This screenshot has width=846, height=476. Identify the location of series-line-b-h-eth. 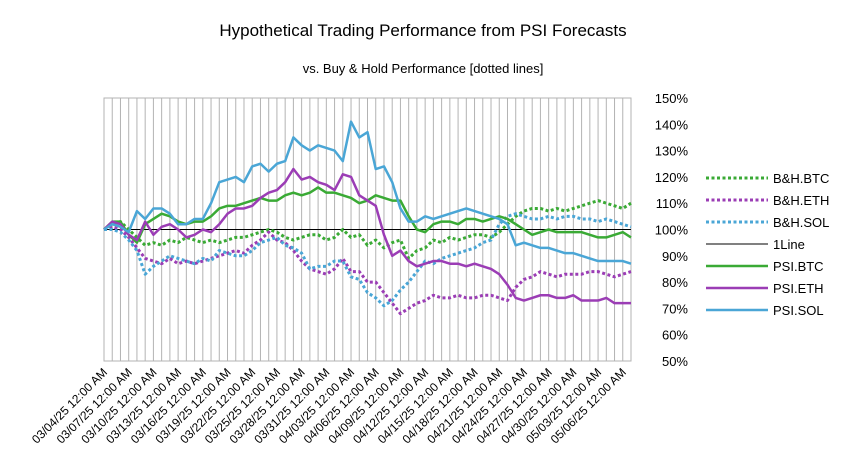
(367, 270).